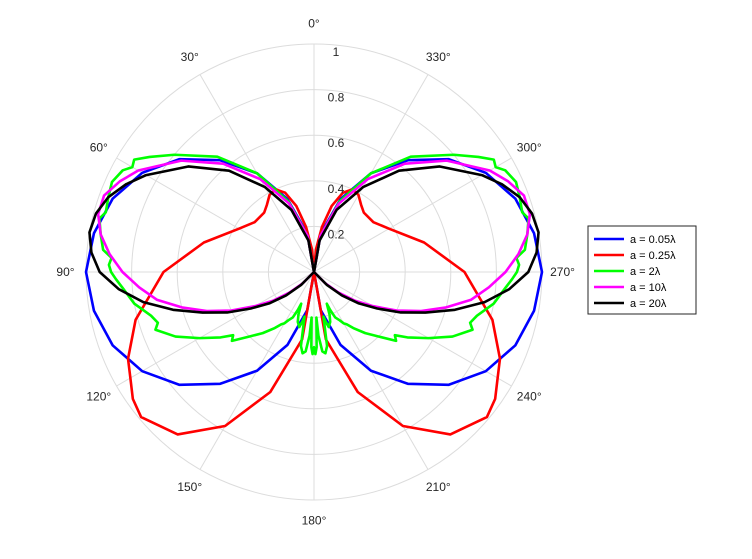 The width and height of the screenshot is (752, 559). I want to click on theta-tick-label-4: 120°, so click(98, 396).